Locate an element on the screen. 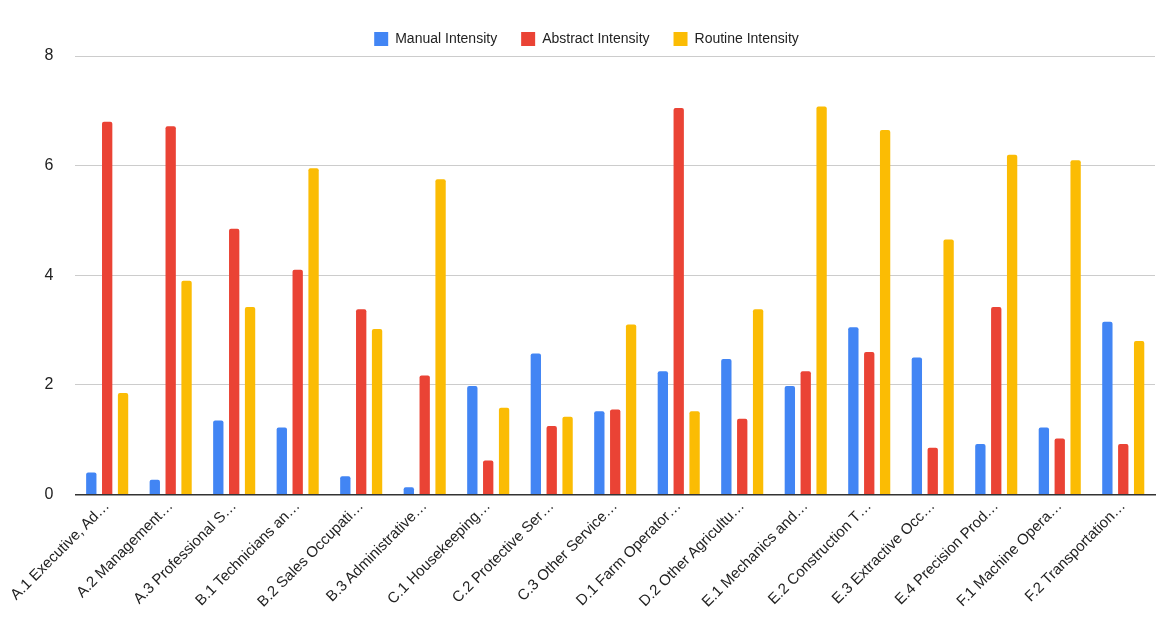 The image size is (1173, 622). y-tick-label: 2 is located at coordinates (49, 384).